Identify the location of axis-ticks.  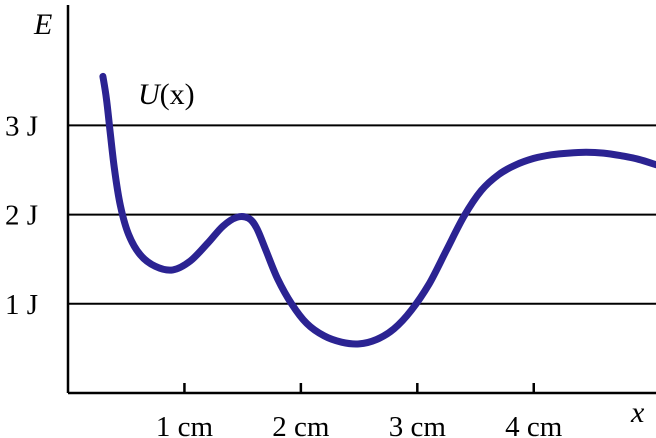
(359, 388).